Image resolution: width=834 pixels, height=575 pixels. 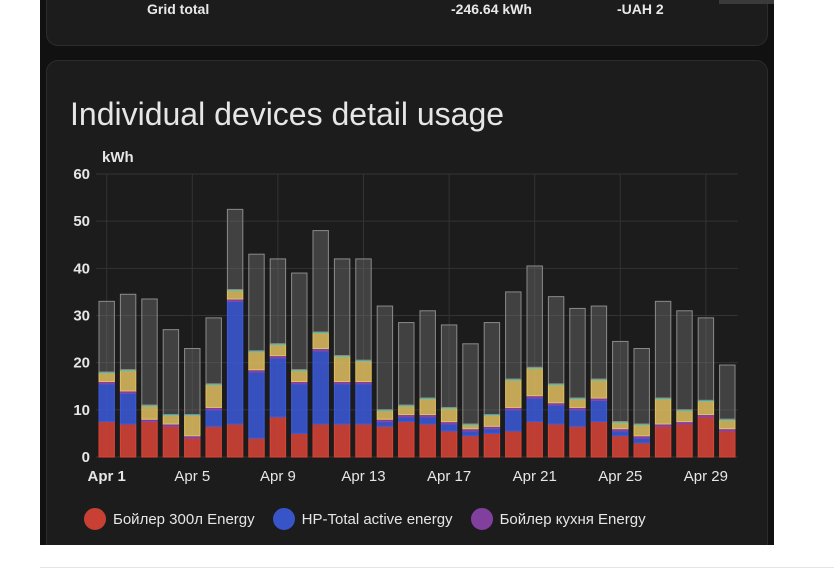 I want to click on legend-item: Бойлер 300л Energy, so click(x=169, y=519).